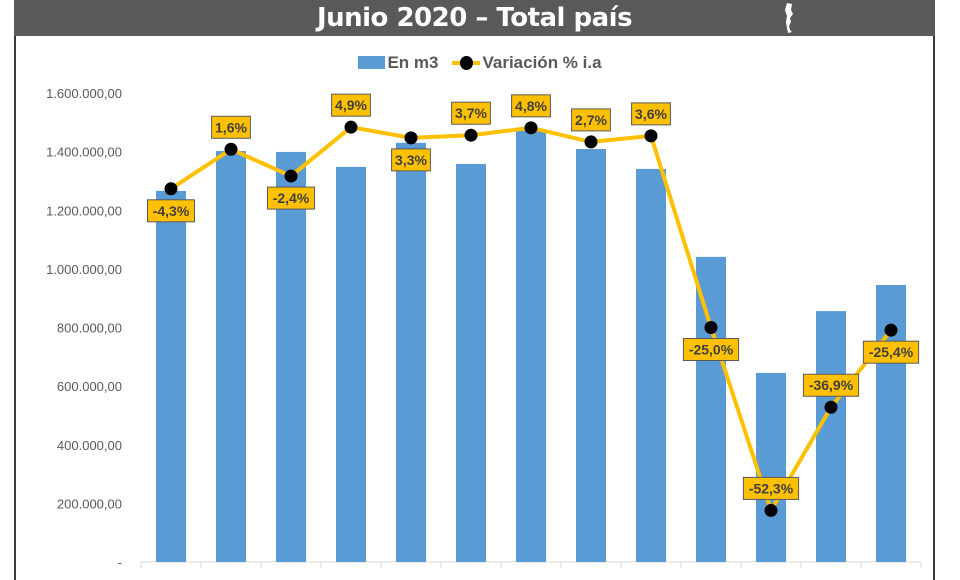 This screenshot has width=960, height=580. I want to click on legend-swatch-bar, so click(372, 63).